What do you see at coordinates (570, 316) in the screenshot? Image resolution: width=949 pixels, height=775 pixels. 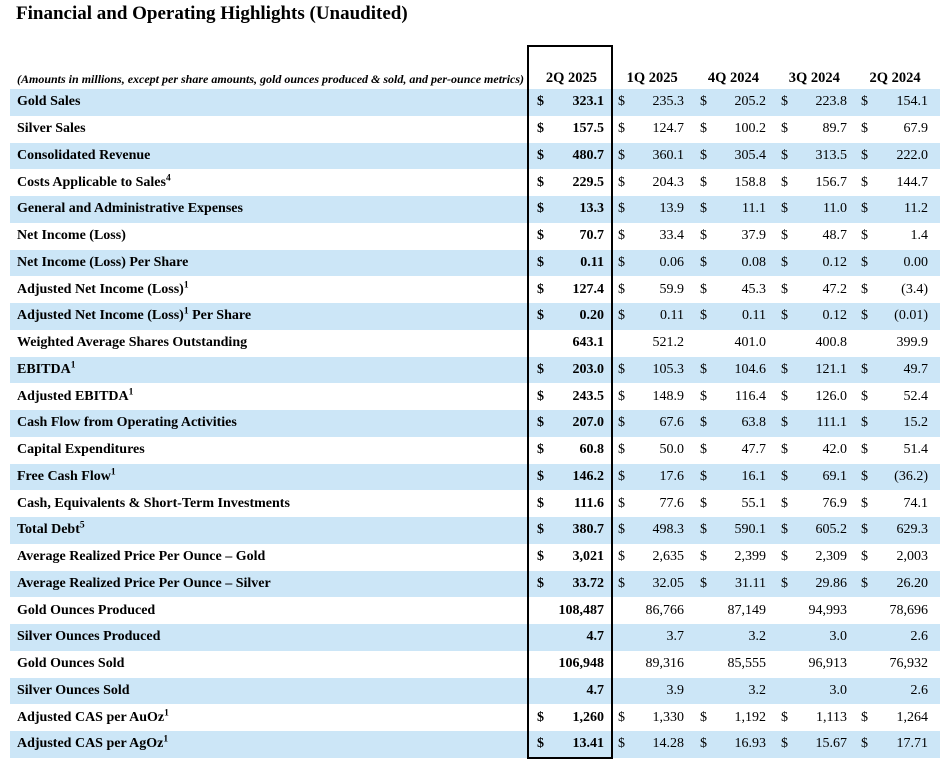 I see `value-cell: $0.20` at bounding box center [570, 316].